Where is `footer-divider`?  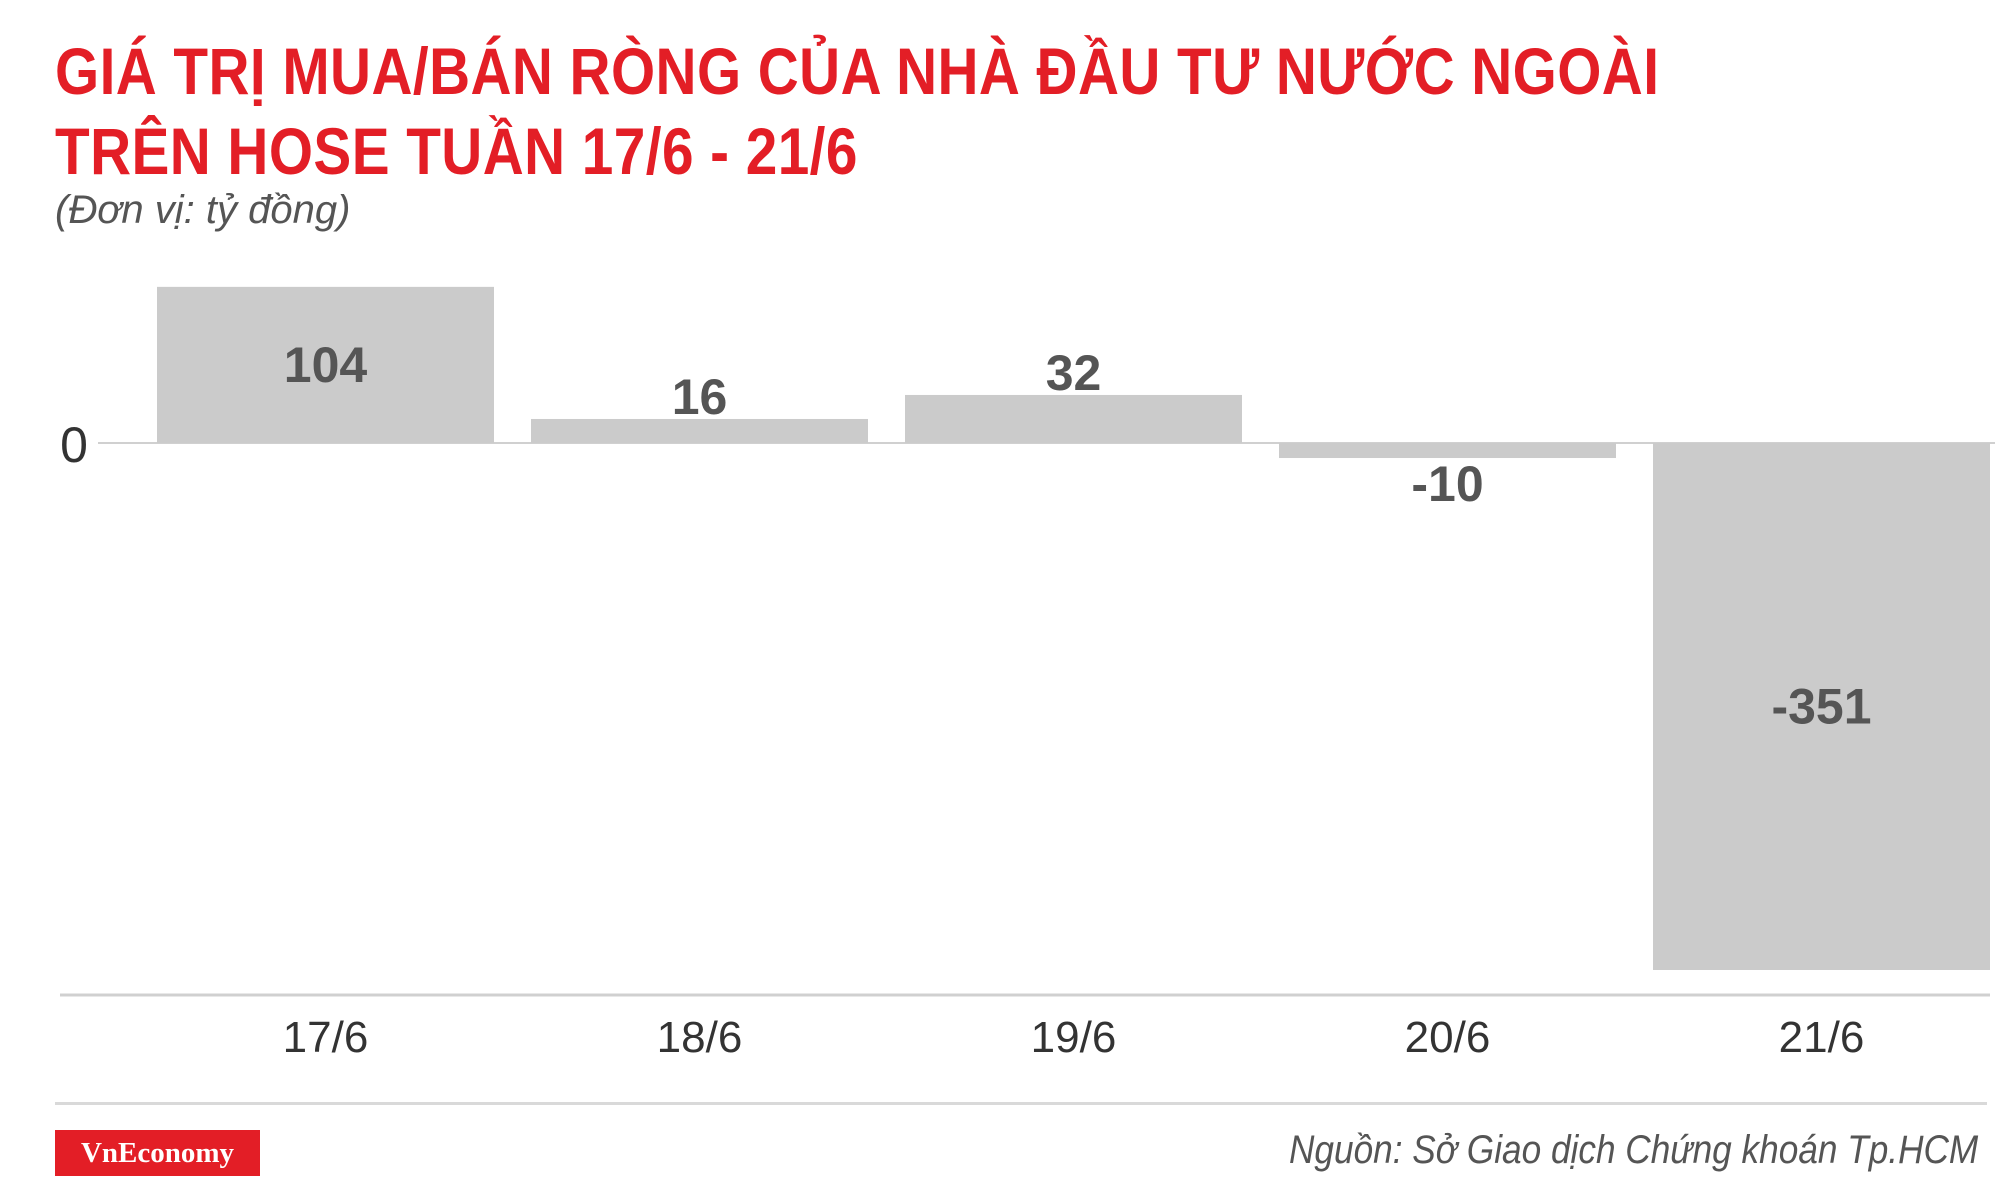 footer-divider is located at coordinates (1021, 1103).